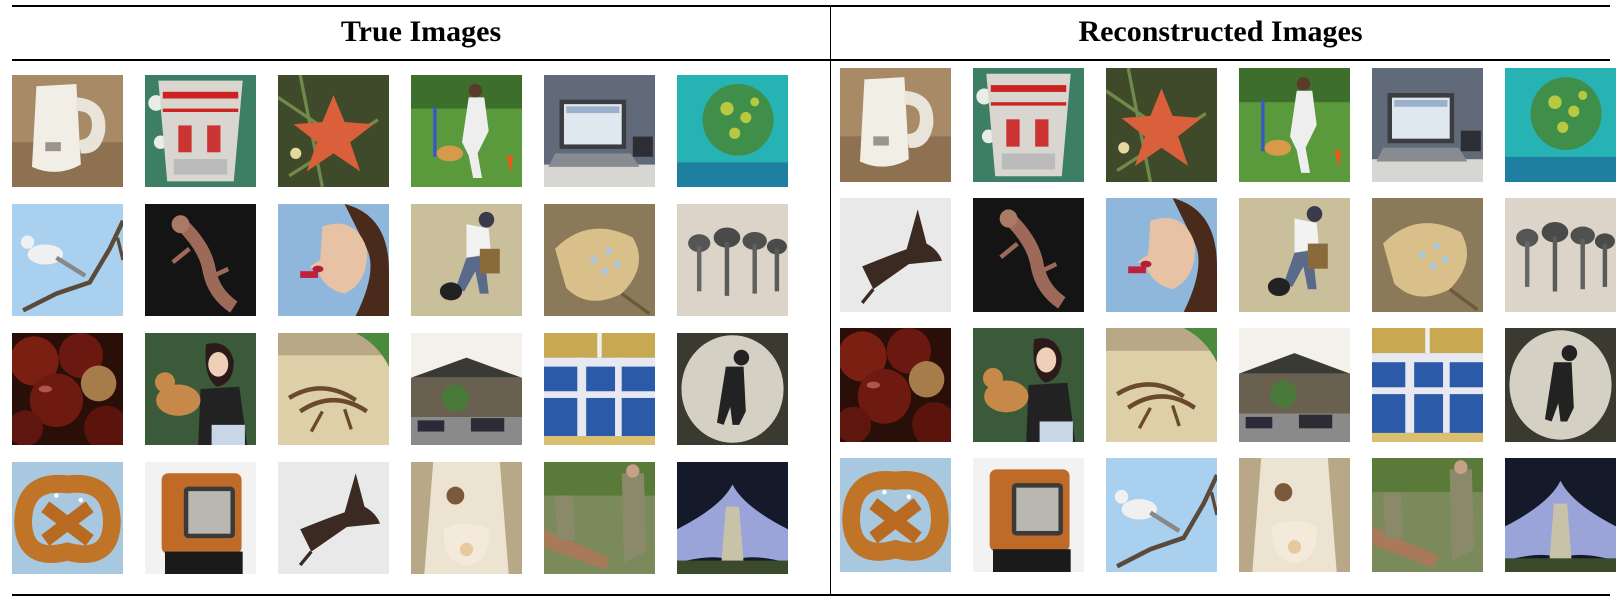  What do you see at coordinates (599, 518) in the screenshot?
I see `true-image-soldiers` at bounding box center [599, 518].